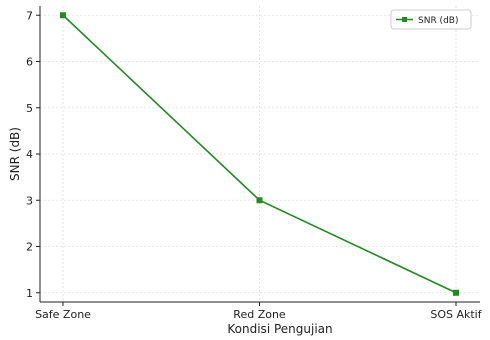 The image size is (490, 340). I want to click on y-tick-label: 4, so click(29, 154).